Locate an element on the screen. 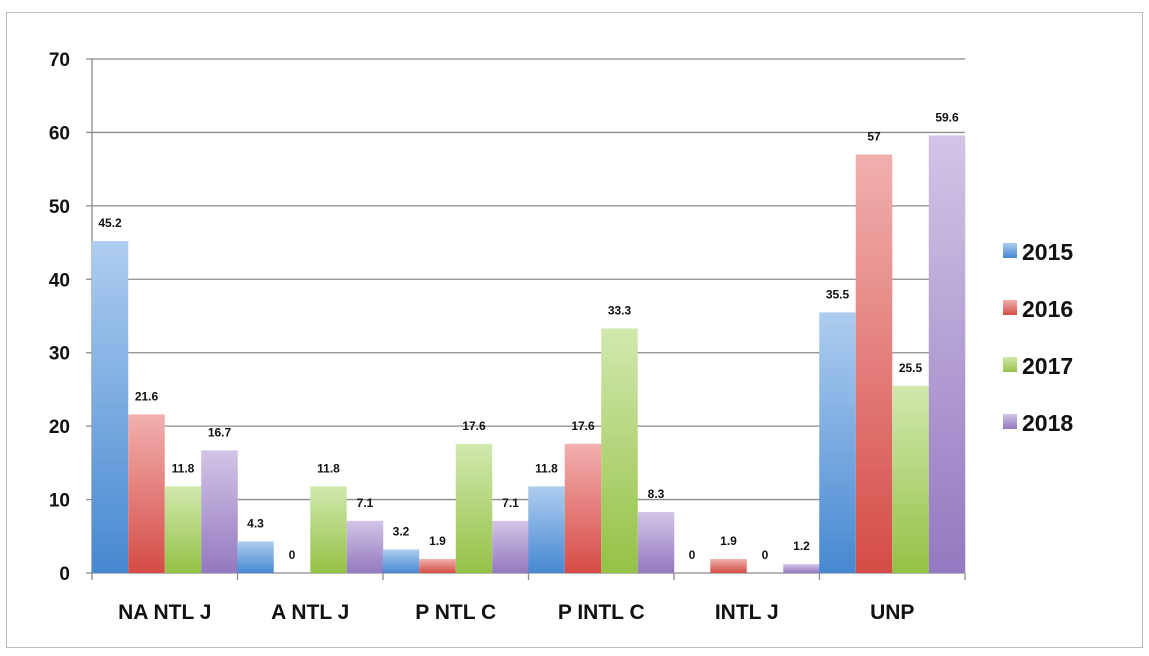 The width and height of the screenshot is (1149, 656). category-label: P NTL C is located at coordinates (455, 612).